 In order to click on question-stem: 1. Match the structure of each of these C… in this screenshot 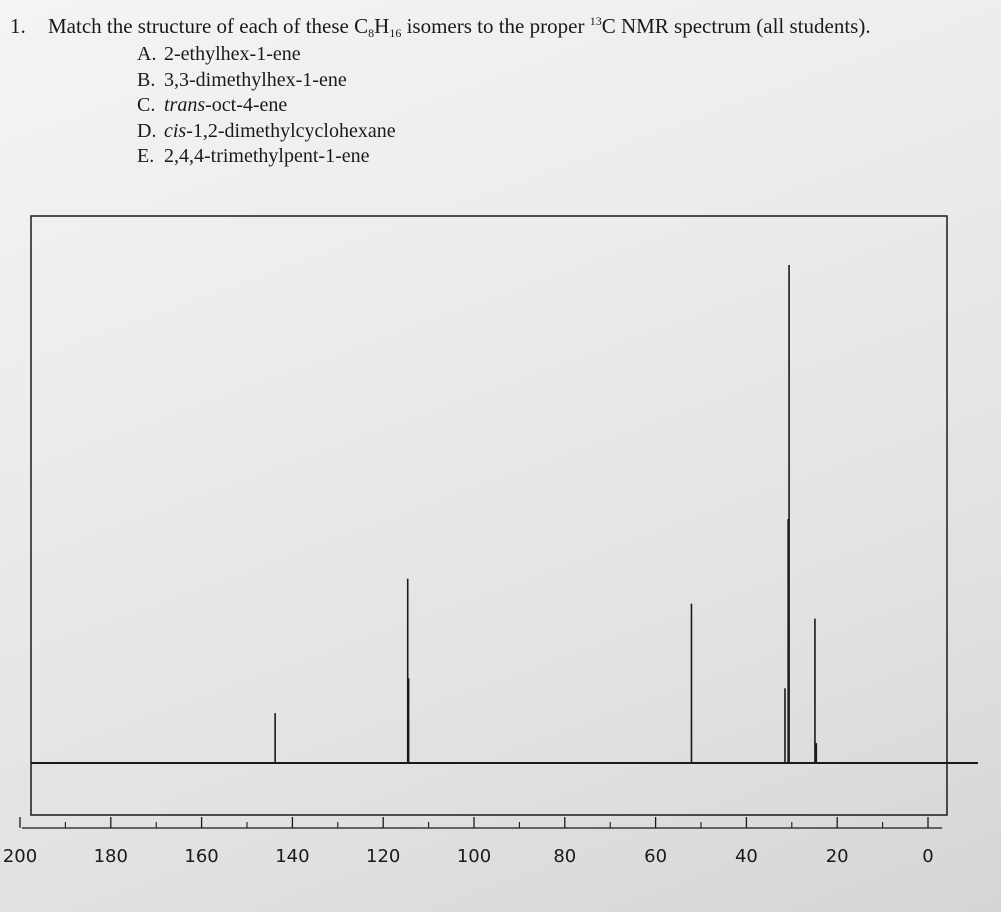, I will do `click(440, 26)`.